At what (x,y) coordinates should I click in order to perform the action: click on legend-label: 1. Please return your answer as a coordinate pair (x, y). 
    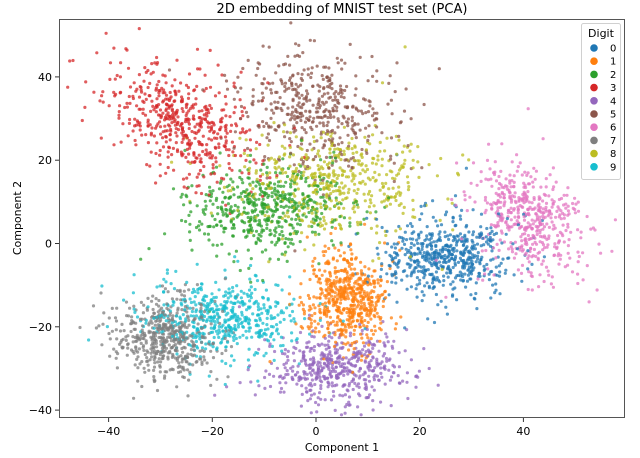
    Looking at the image, I should click on (613, 62).